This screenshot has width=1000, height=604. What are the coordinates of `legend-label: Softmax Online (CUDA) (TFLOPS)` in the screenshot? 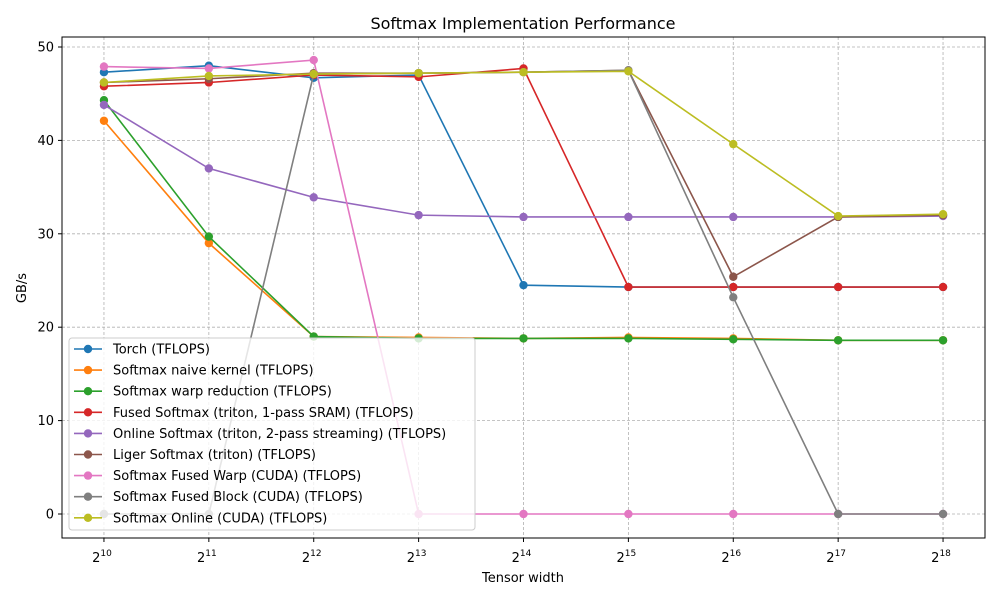 It's located at (220, 518).